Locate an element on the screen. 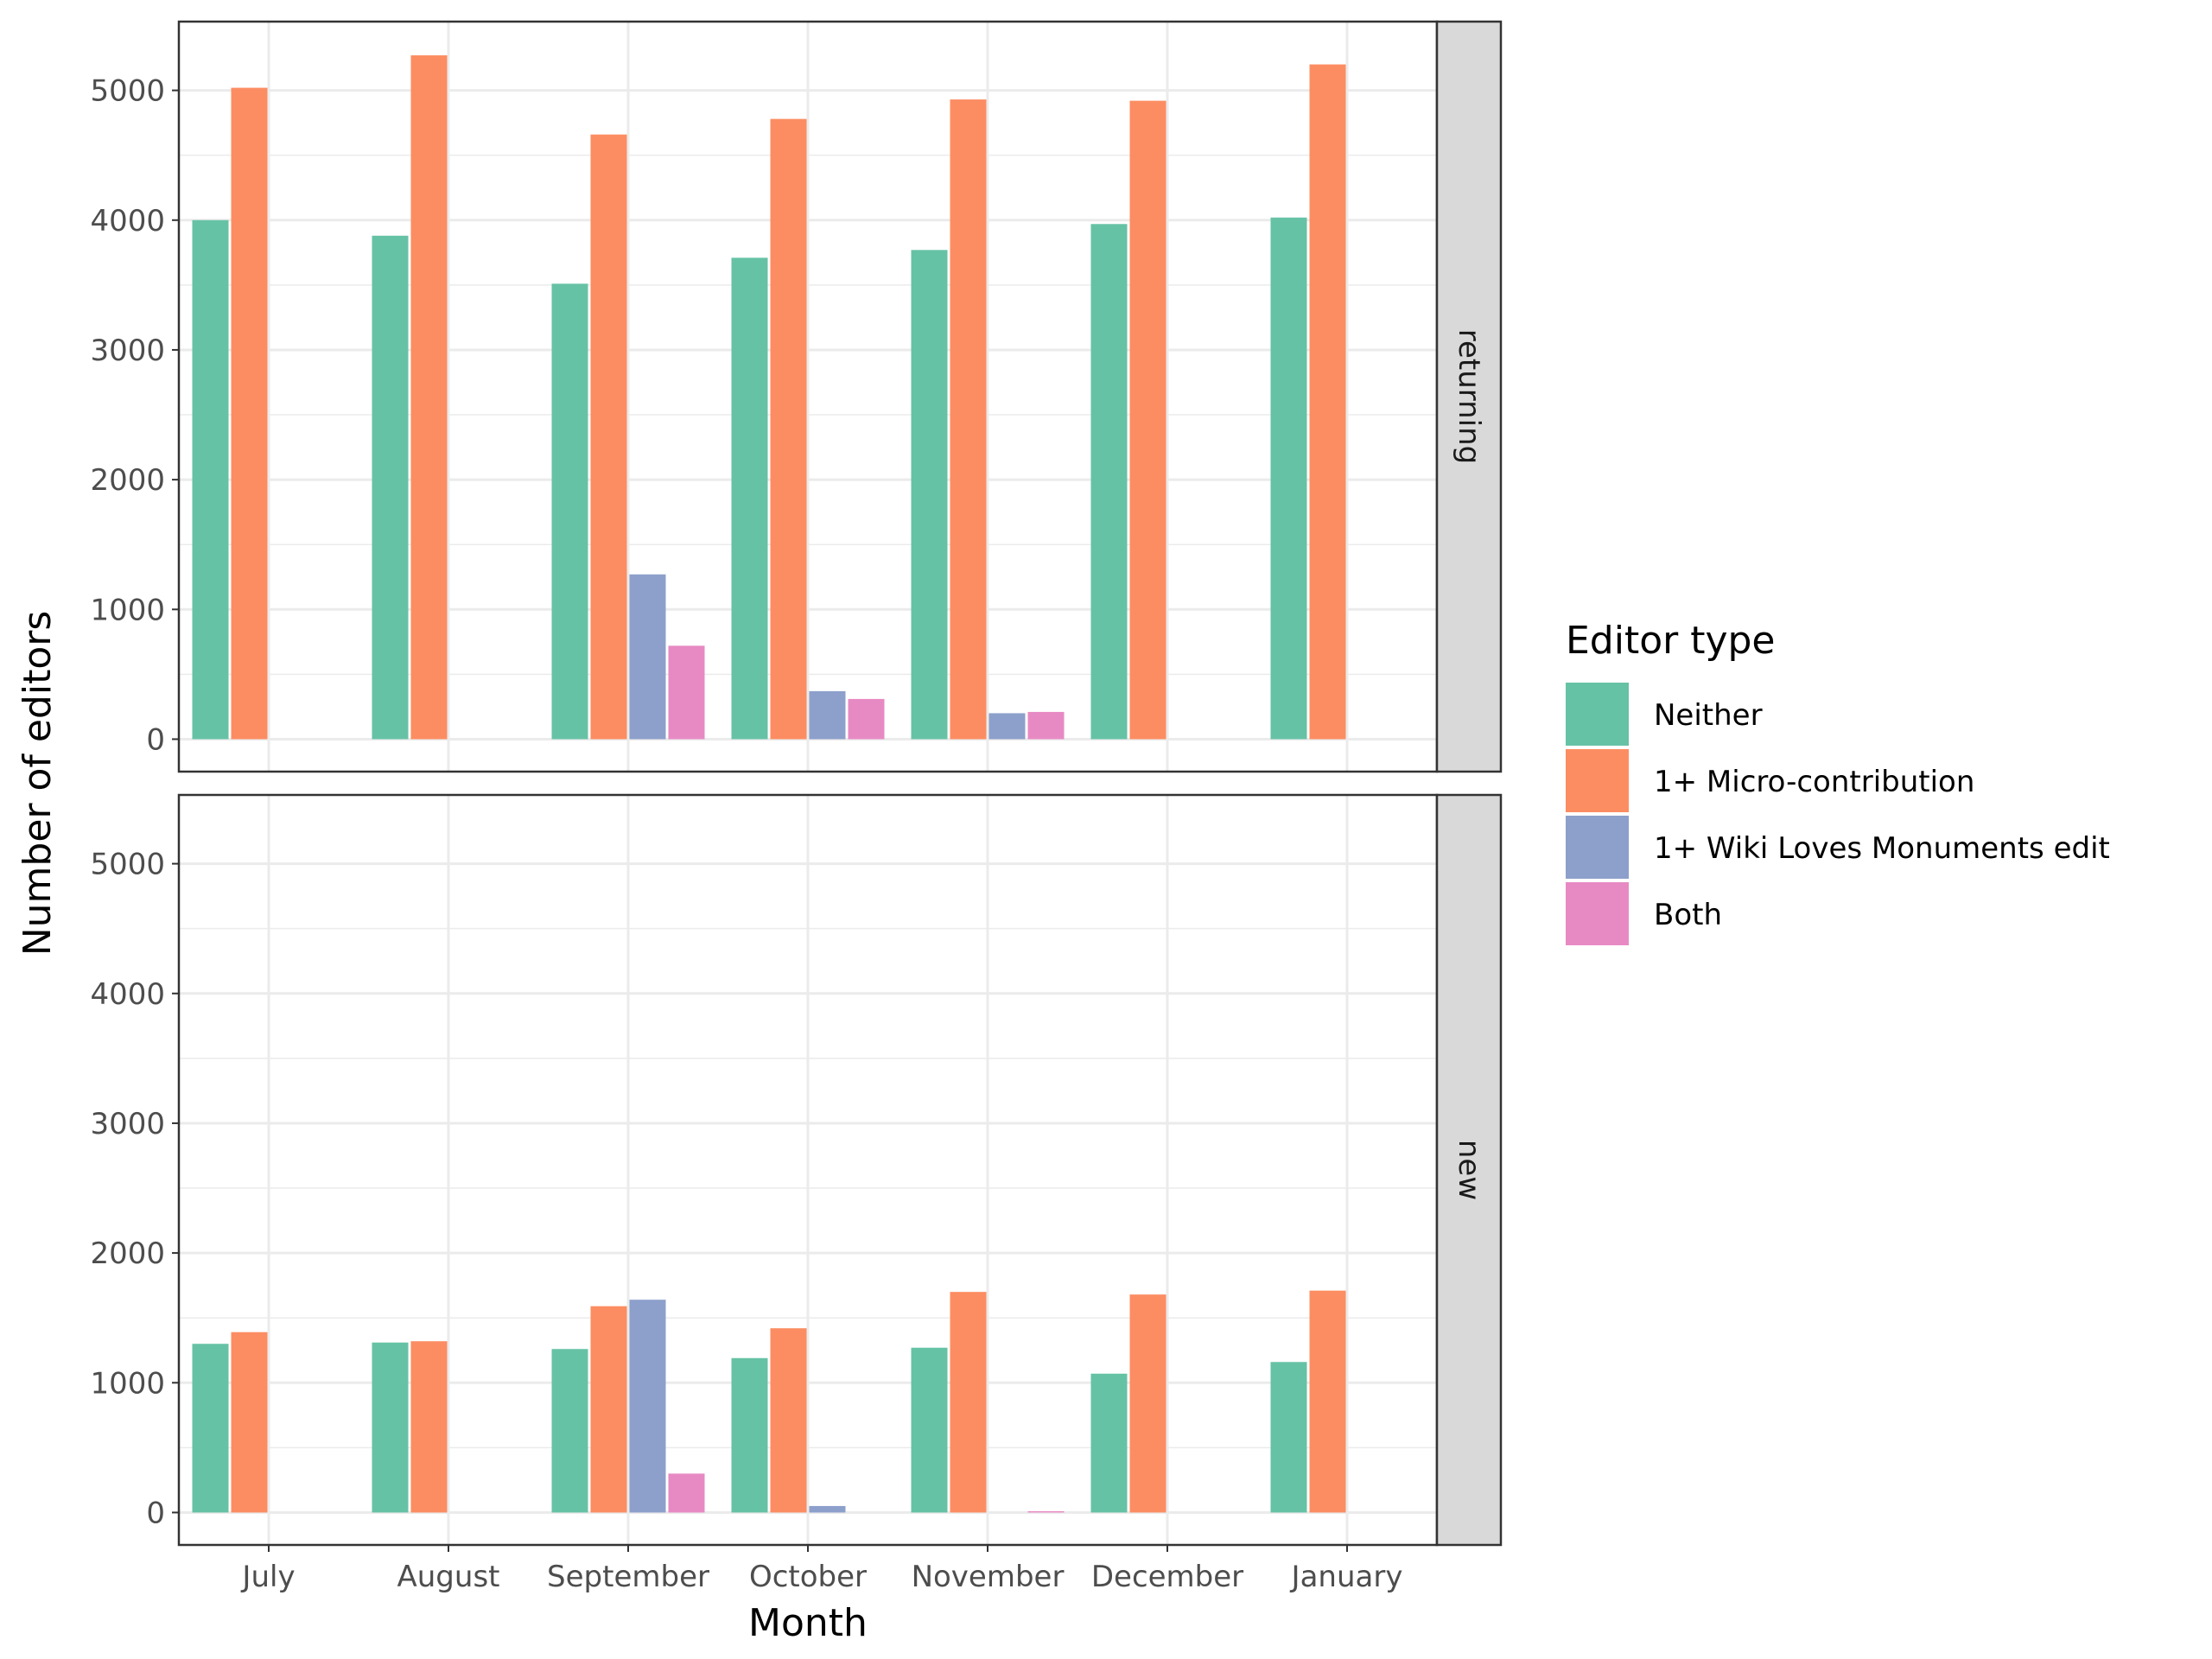  strip-label-new: new is located at coordinates (1469, 1170).